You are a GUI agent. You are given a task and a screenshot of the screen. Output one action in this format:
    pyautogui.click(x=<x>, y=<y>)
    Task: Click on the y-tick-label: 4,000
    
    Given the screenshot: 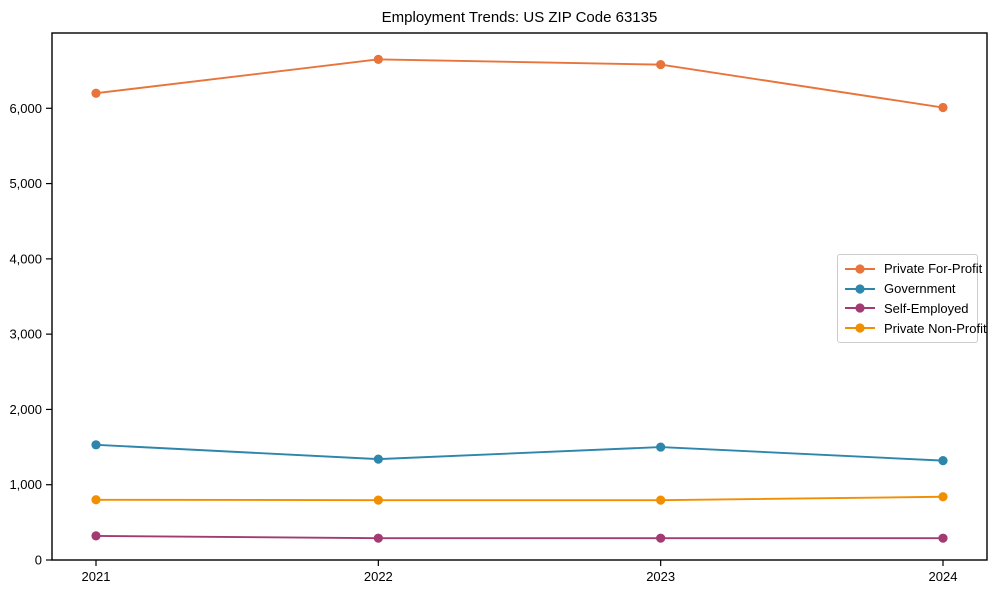 What is the action you would take?
    pyautogui.click(x=25, y=258)
    